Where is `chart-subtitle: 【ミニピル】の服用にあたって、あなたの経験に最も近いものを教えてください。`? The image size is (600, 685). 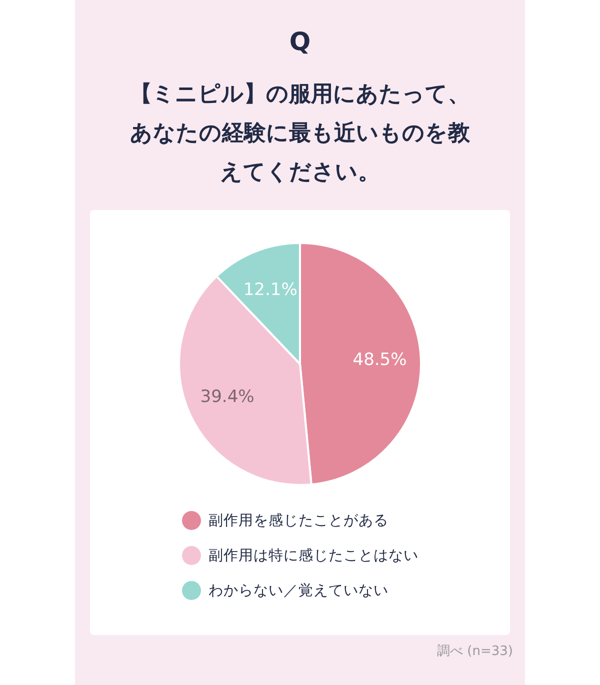 chart-subtitle: 【ミニピル】の服用にあたって、あなたの経験に最も近いものを教えてください。 is located at coordinates (300, 134).